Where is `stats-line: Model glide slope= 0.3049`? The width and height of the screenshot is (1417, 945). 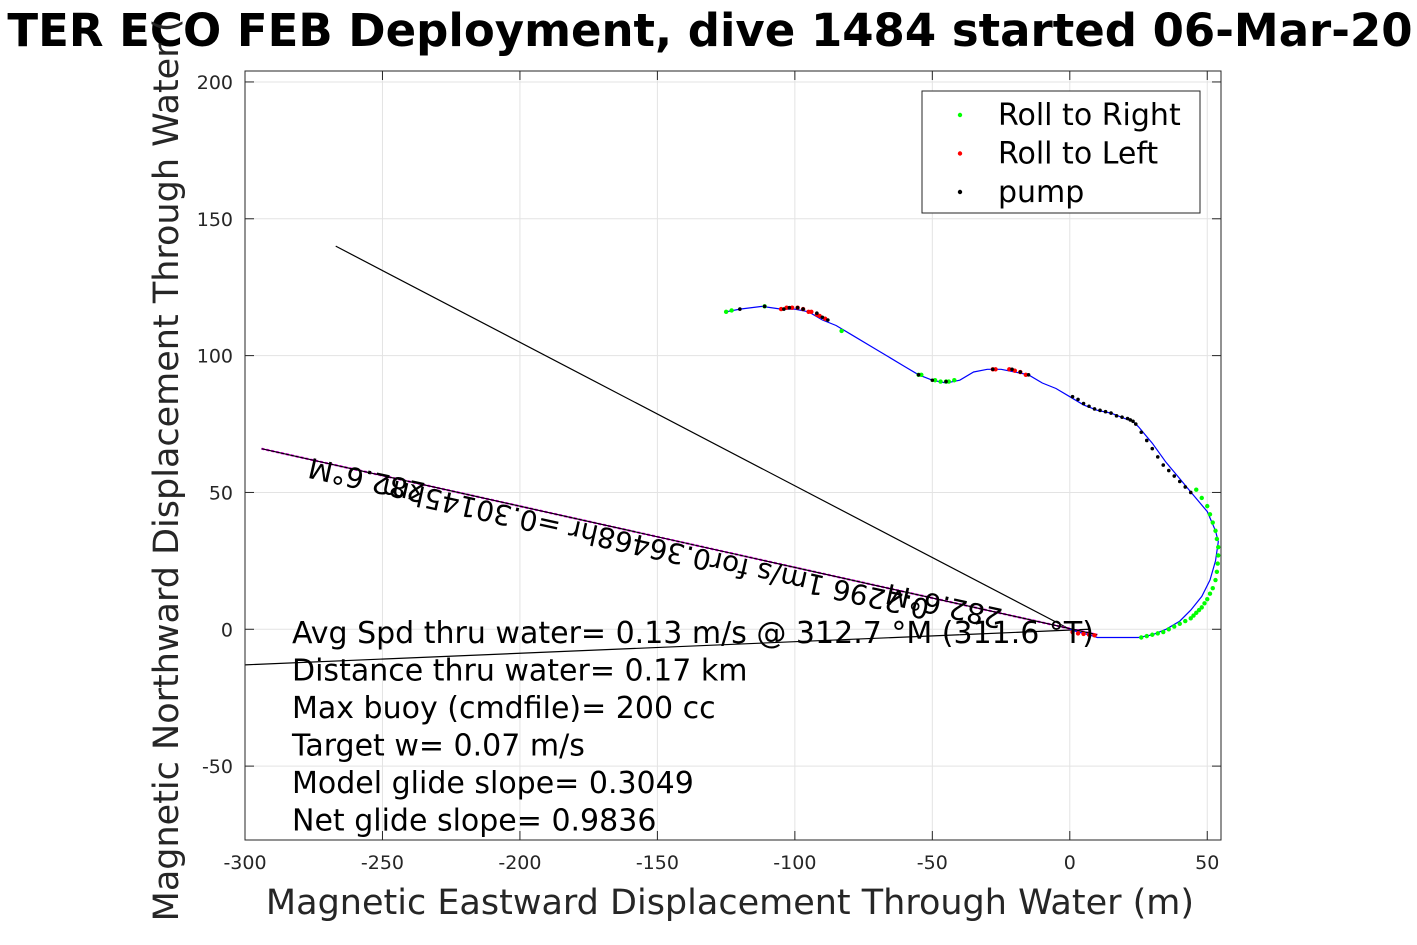 stats-line: Model glide slope= 0.3049 is located at coordinates (493, 783).